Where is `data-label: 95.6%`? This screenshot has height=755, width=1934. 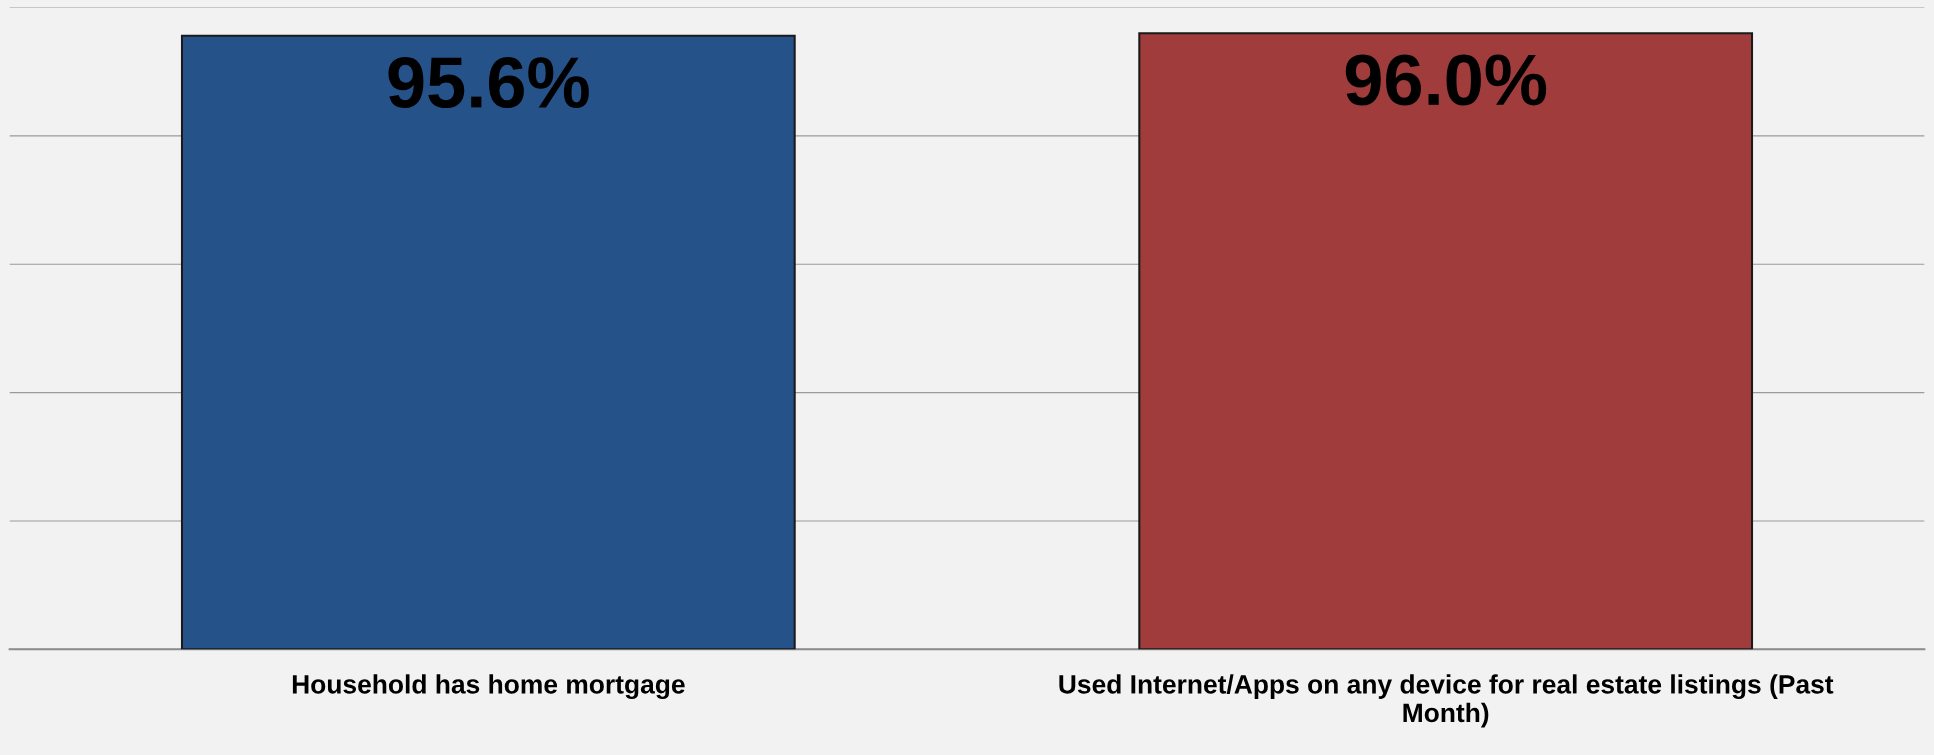
data-label: 95.6% is located at coordinates (488, 82).